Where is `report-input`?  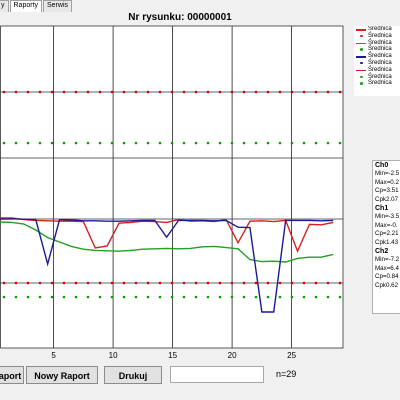
report-input is located at coordinates (217, 374).